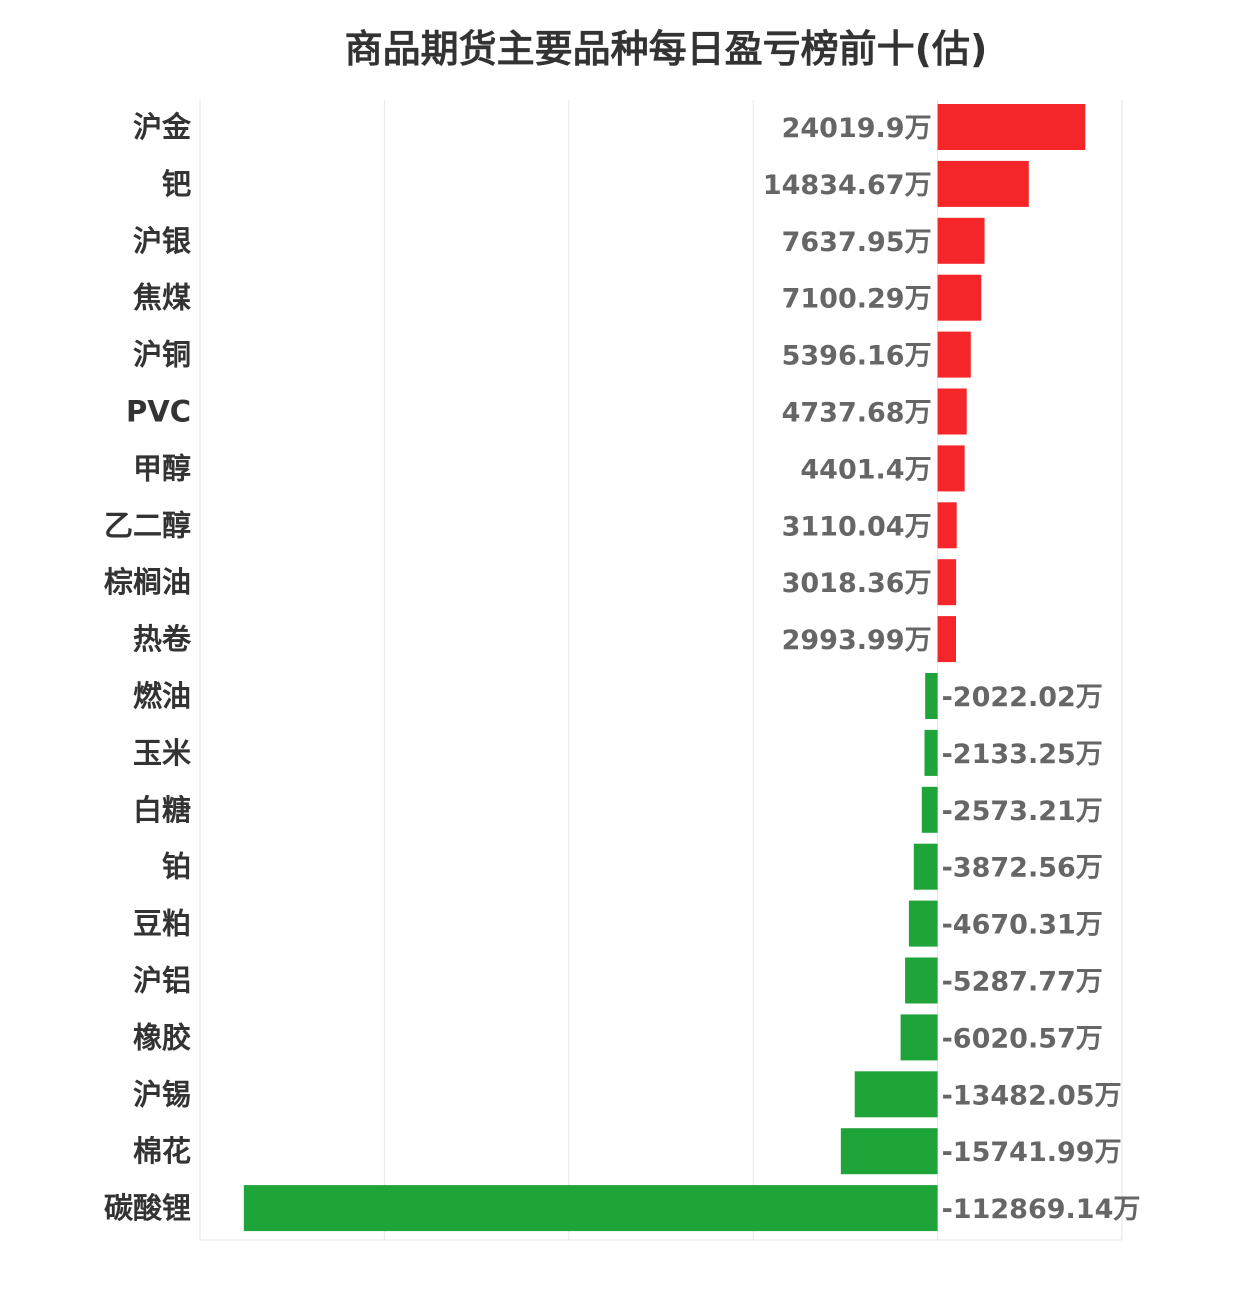 The image size is (1246, 1300). I want to click on category-label-16: 橡胶, so click(162, 1037).